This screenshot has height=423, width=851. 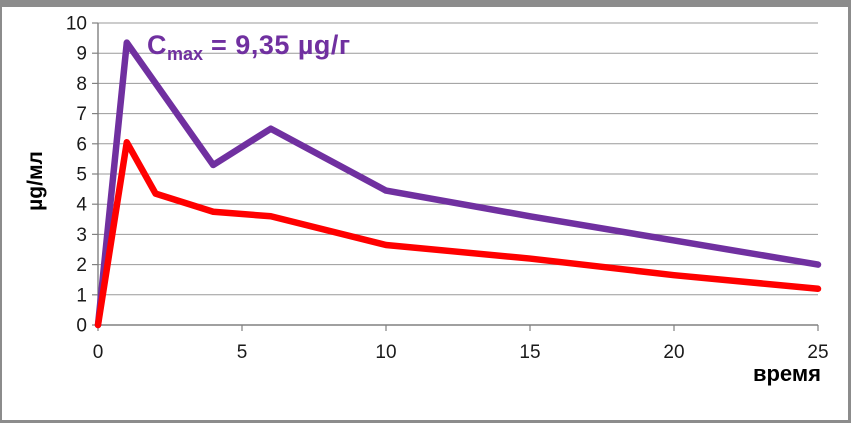 I want to click on x-tick-label: 20, so click(x=673, y=352).